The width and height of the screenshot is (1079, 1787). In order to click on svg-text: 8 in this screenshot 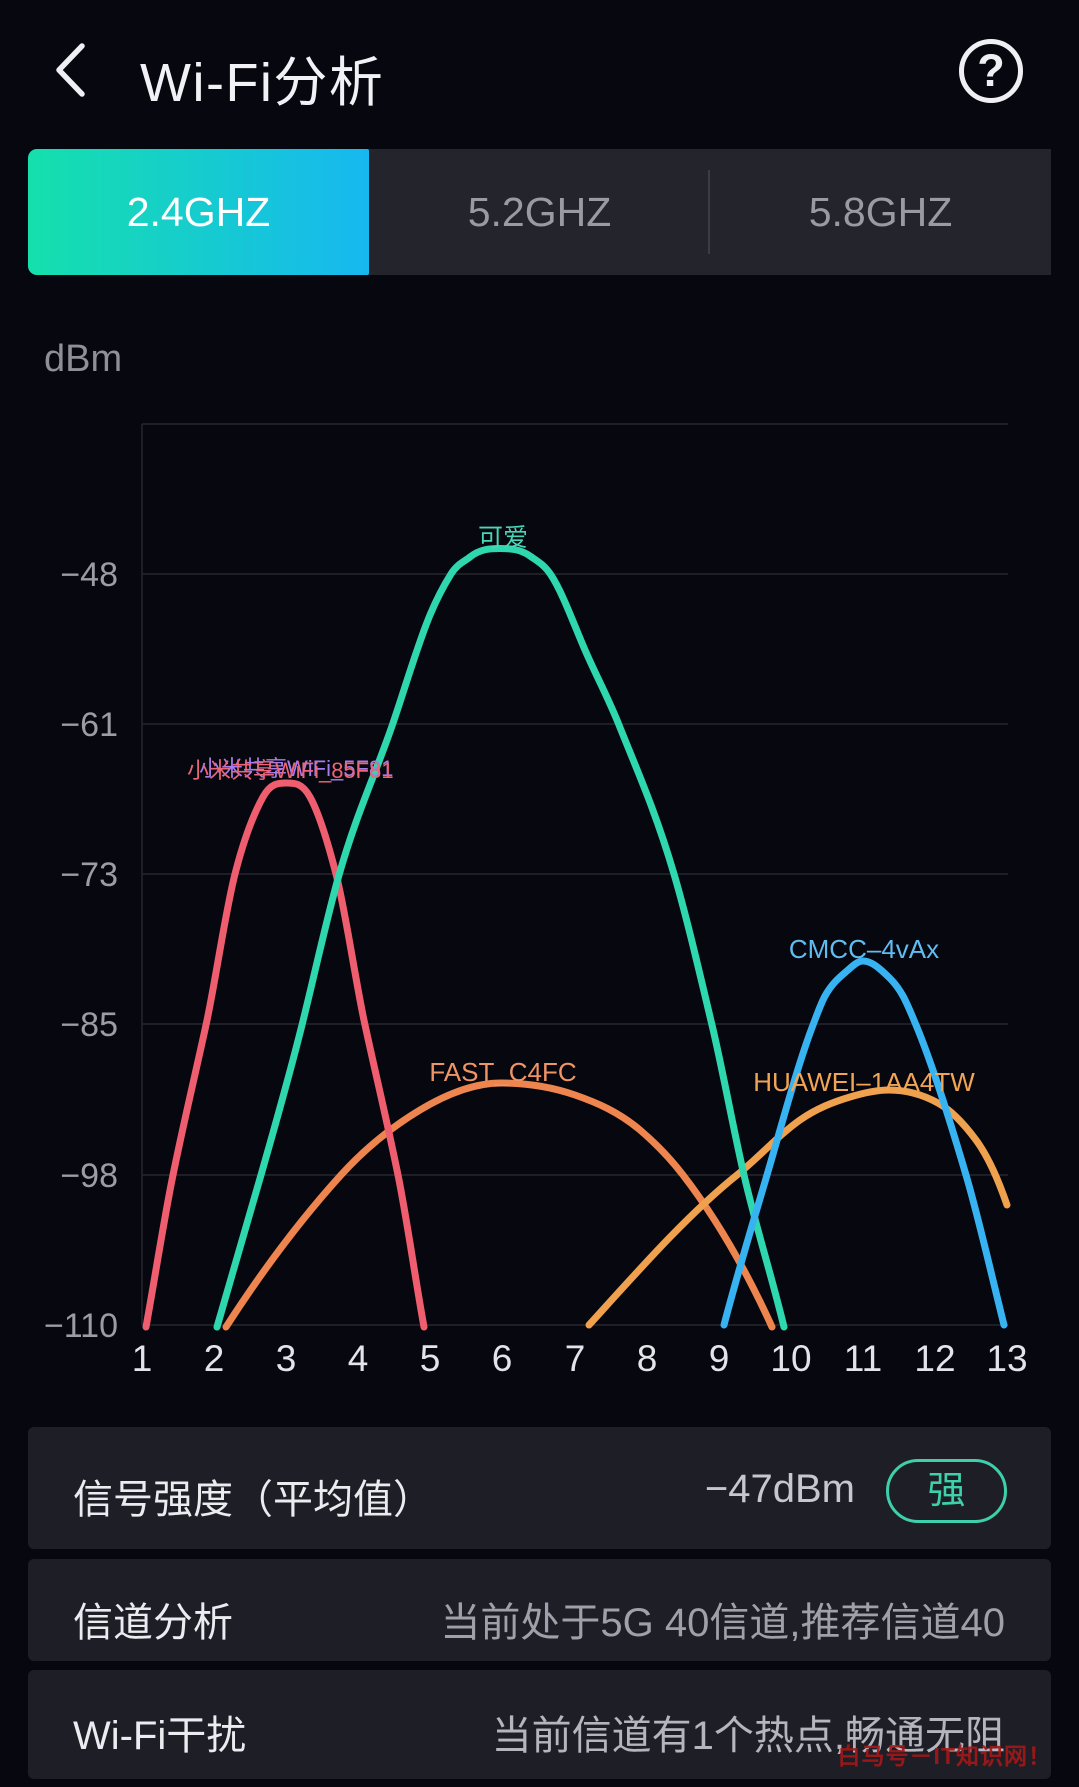, I will do `click(647, 1358)`.